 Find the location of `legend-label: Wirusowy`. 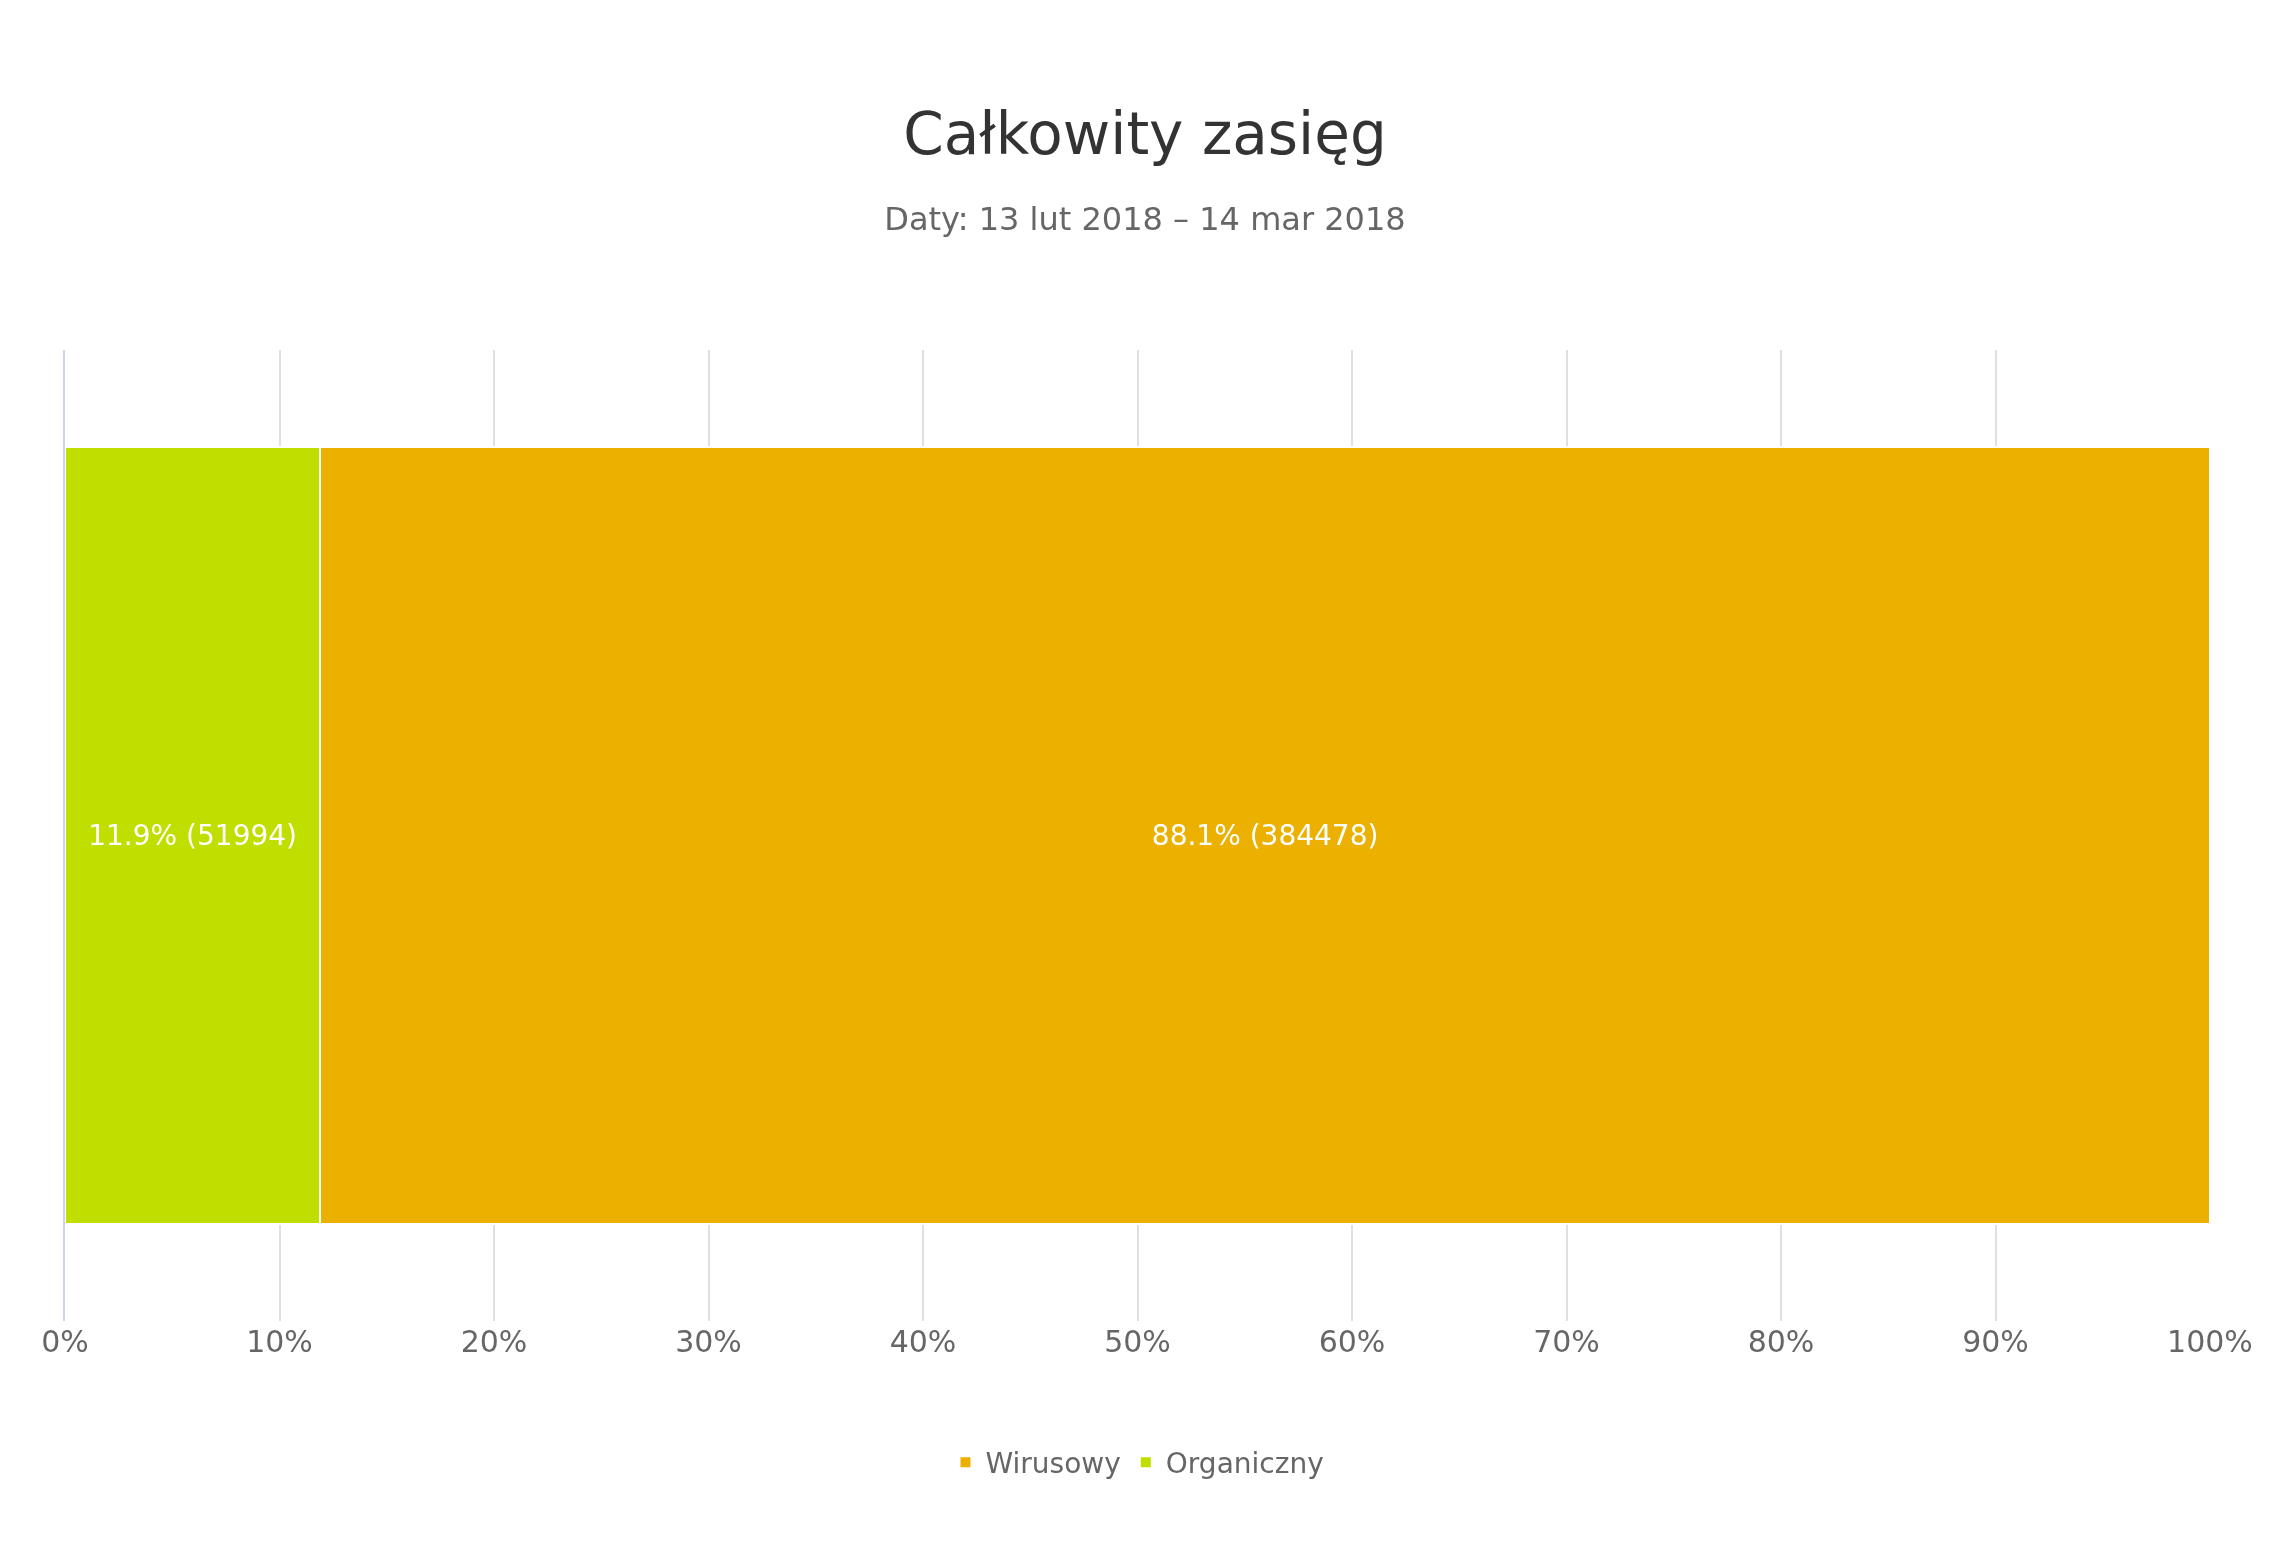

legend-label: Wirusowy is located at coordinates (1053, 1464).